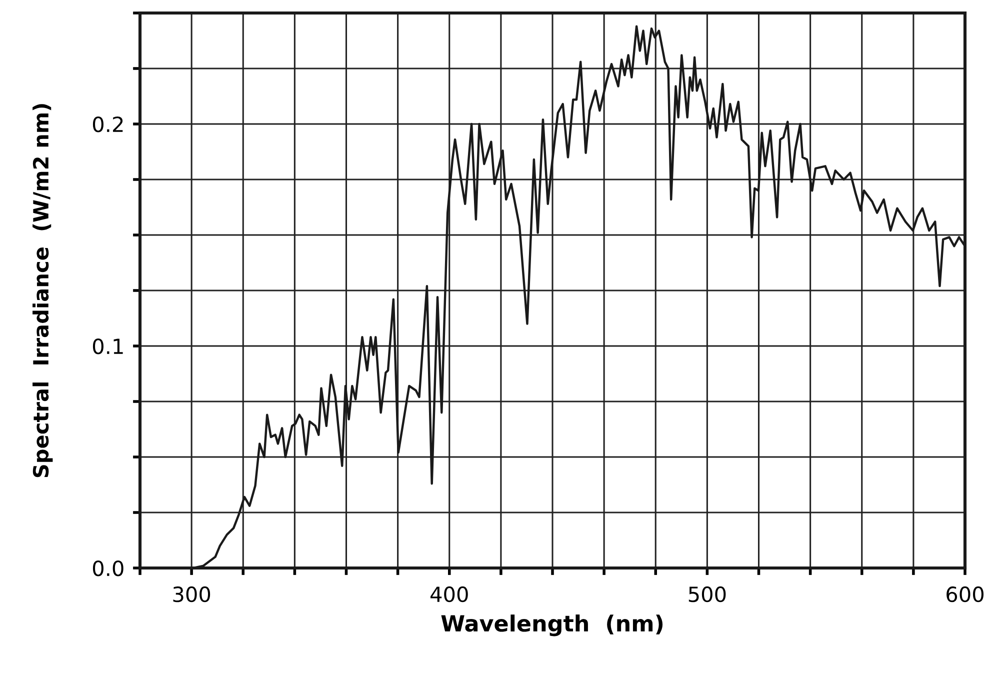 This screenshot has height=679, width=991. What do you see at coordinates (108, 568) in the screenshot?
I see `y-tick-label: 0.0` at bounding box center [108, 568].